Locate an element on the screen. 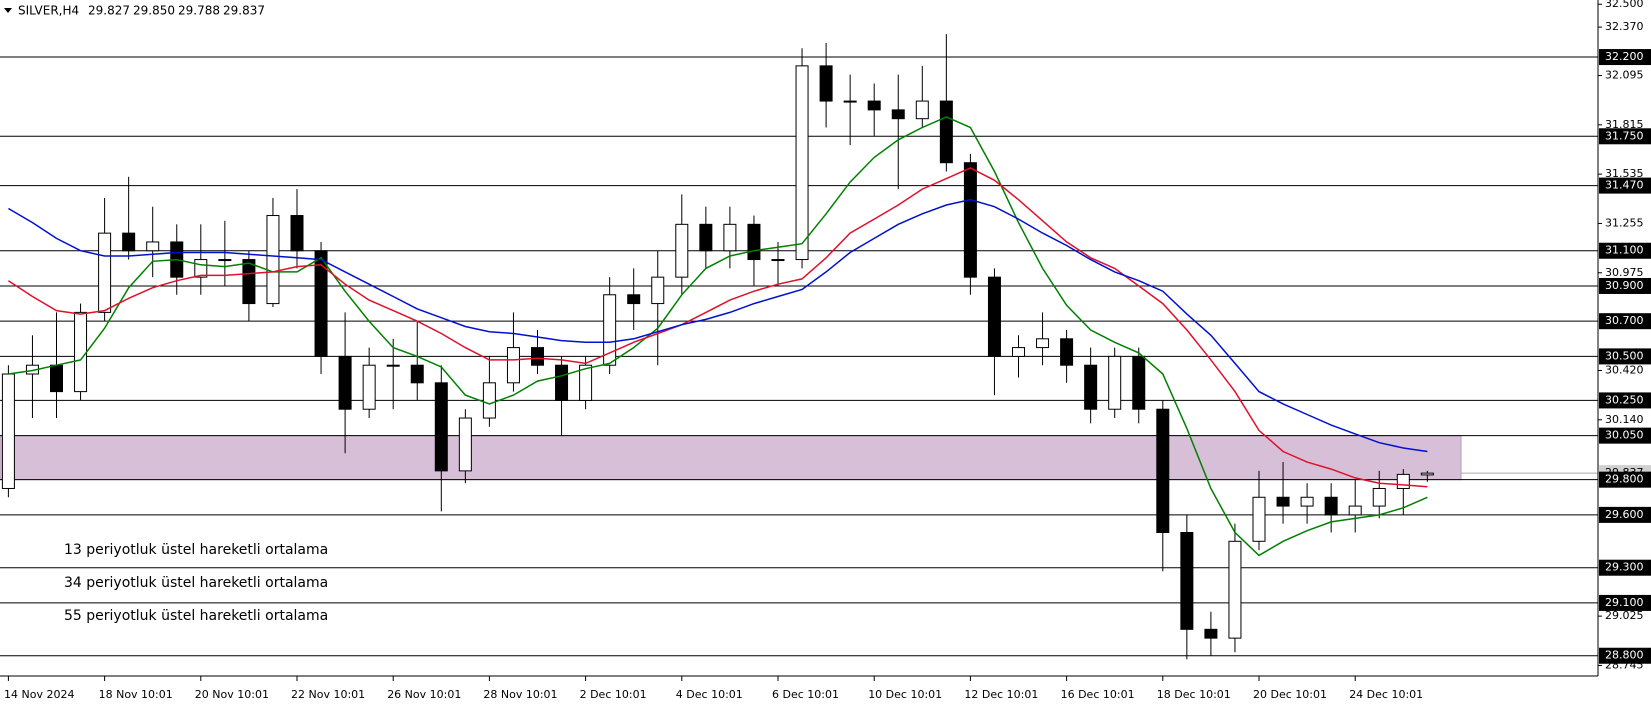 This screenshot has width=1651, height=706. symbol: SILVER,H4 is located at coordinates (48, 11).